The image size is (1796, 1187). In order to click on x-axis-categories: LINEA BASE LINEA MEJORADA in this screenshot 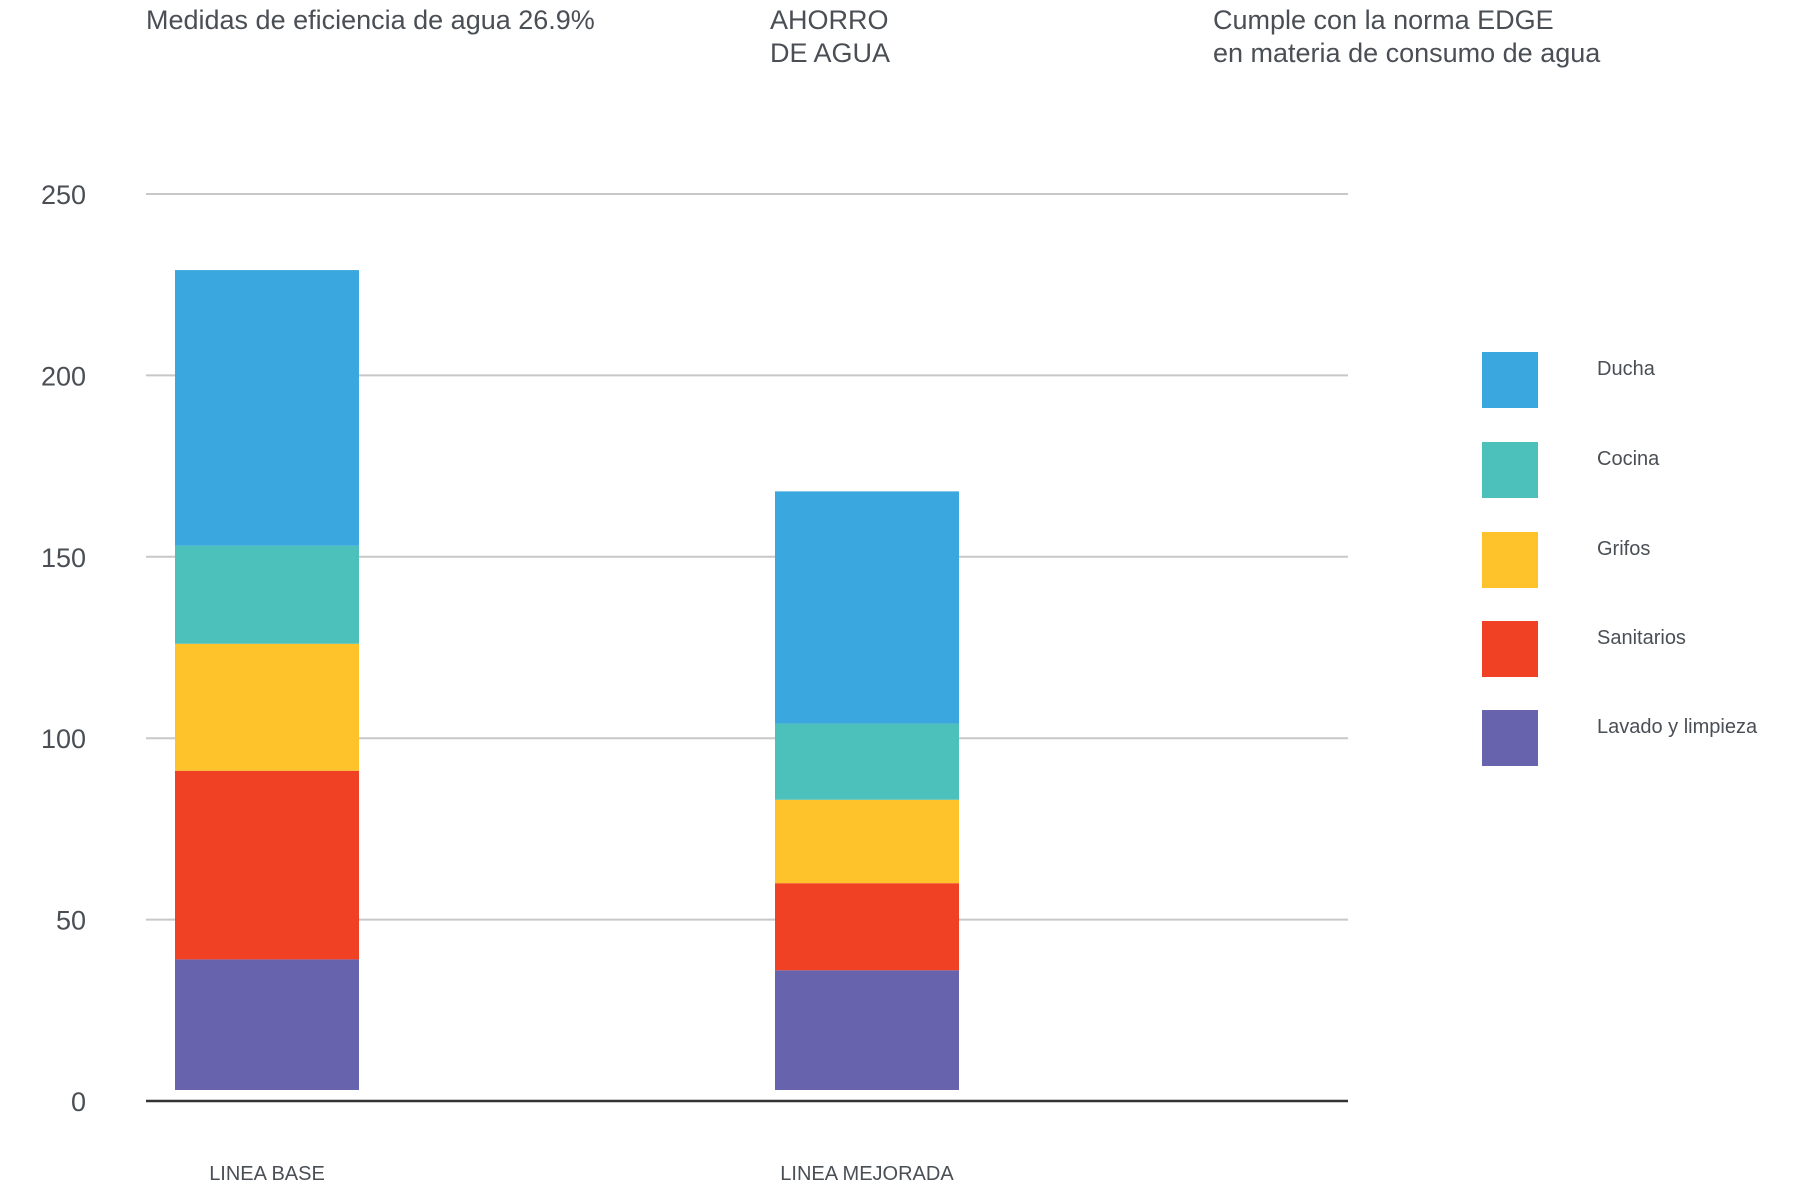, I will do `click(581, 1174)`.